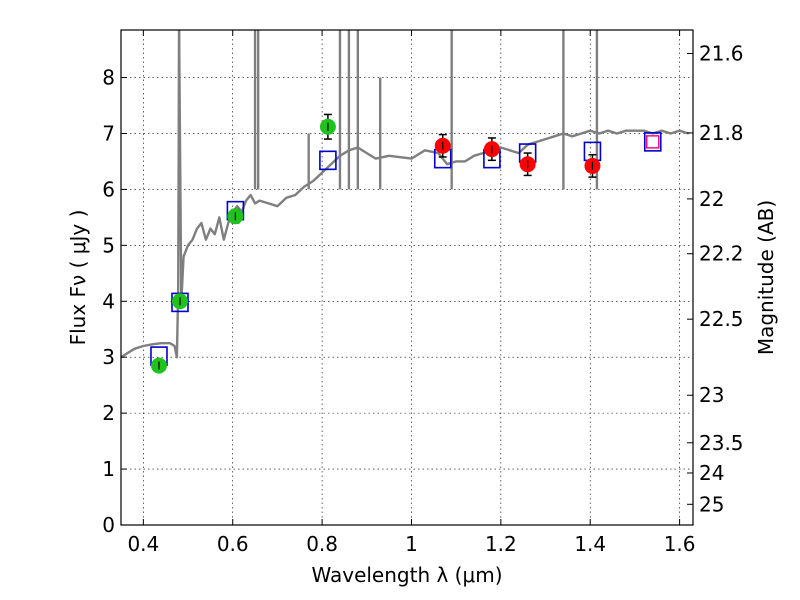  What do you see at coordinates (143, 544) in the screenshot?
I see `x-tick-label: 0.4` at bounding box center [143, 544].